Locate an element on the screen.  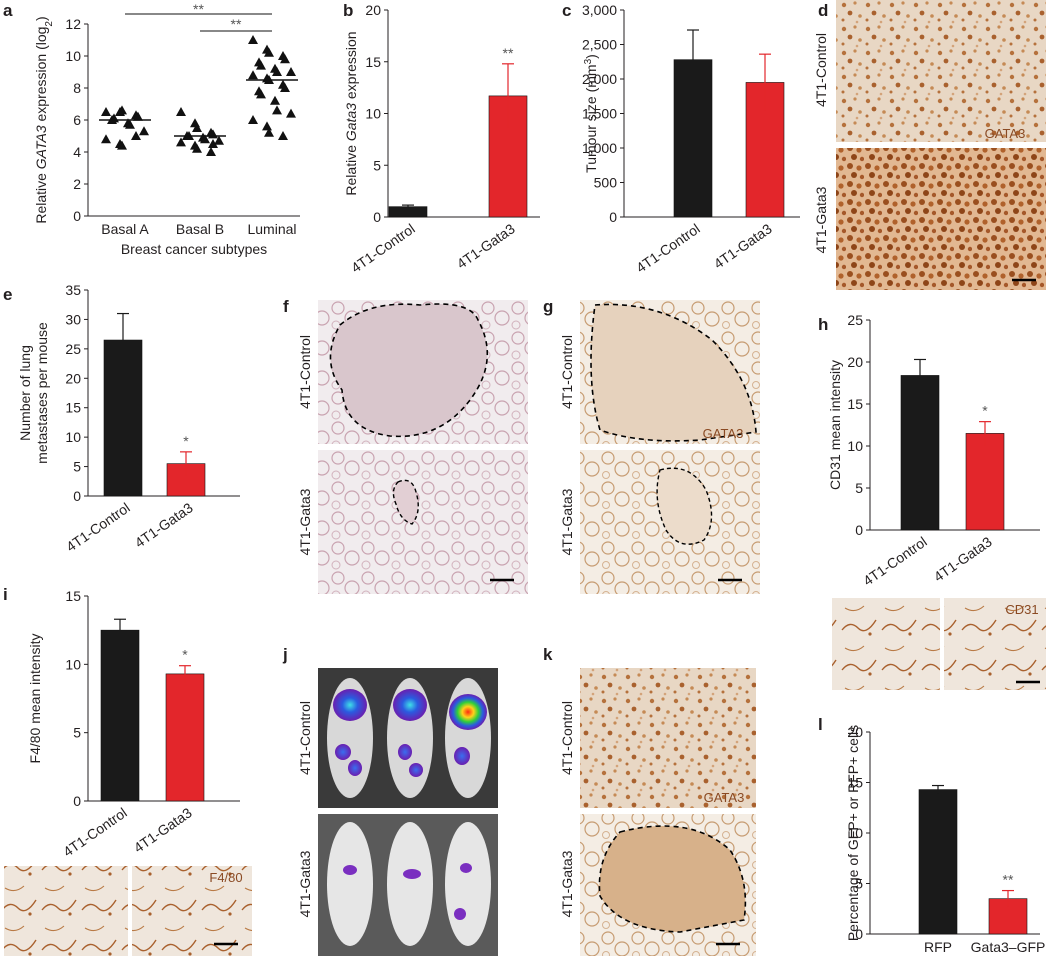
tumour-outline-g-control is located at coordinates (673, 372).